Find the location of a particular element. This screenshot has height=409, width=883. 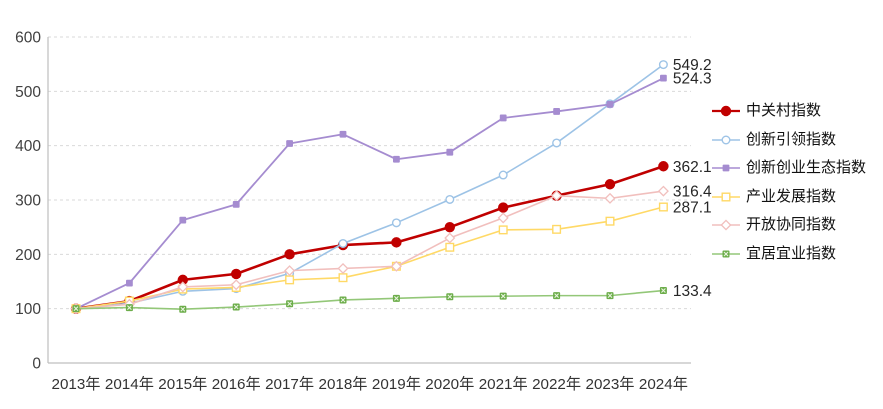

legend-label-innovation-ecosystem: 创新创业生态指数 is located at coordinates (806, 168).